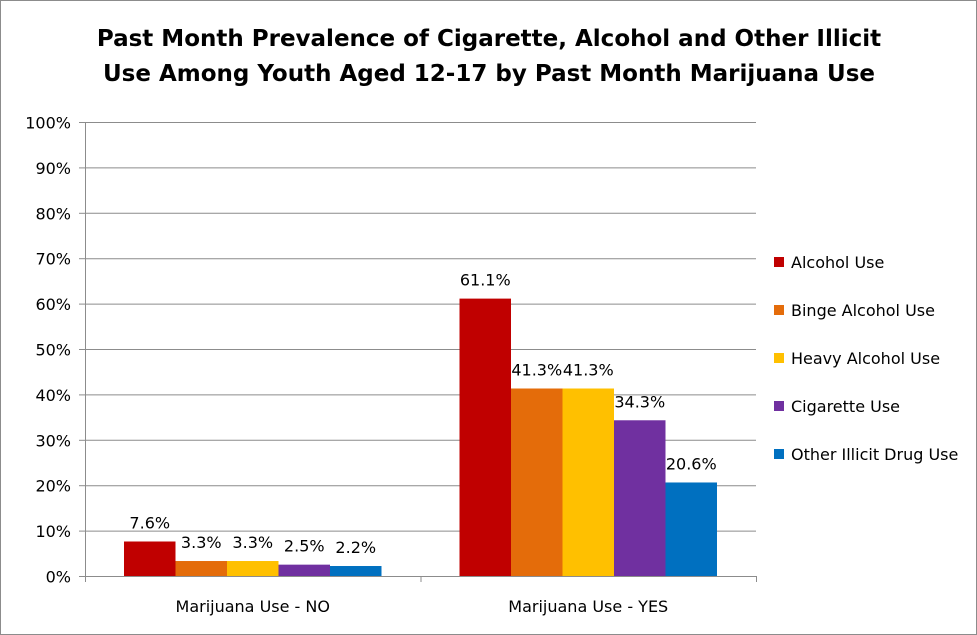 This screenshot has height=635, width=977. Describe the element at coordinates (691, 463) in the screenshot. I see `data-label-other-illicit-drug-use-yes: 20.6%` at that location.